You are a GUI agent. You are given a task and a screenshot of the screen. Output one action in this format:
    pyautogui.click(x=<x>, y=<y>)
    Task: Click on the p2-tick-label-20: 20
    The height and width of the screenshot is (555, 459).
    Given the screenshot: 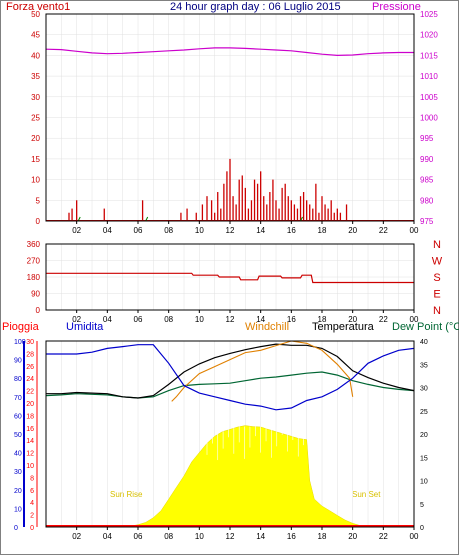 What is the action you would take?
    pyautogui.click(x=352, y=319)
    